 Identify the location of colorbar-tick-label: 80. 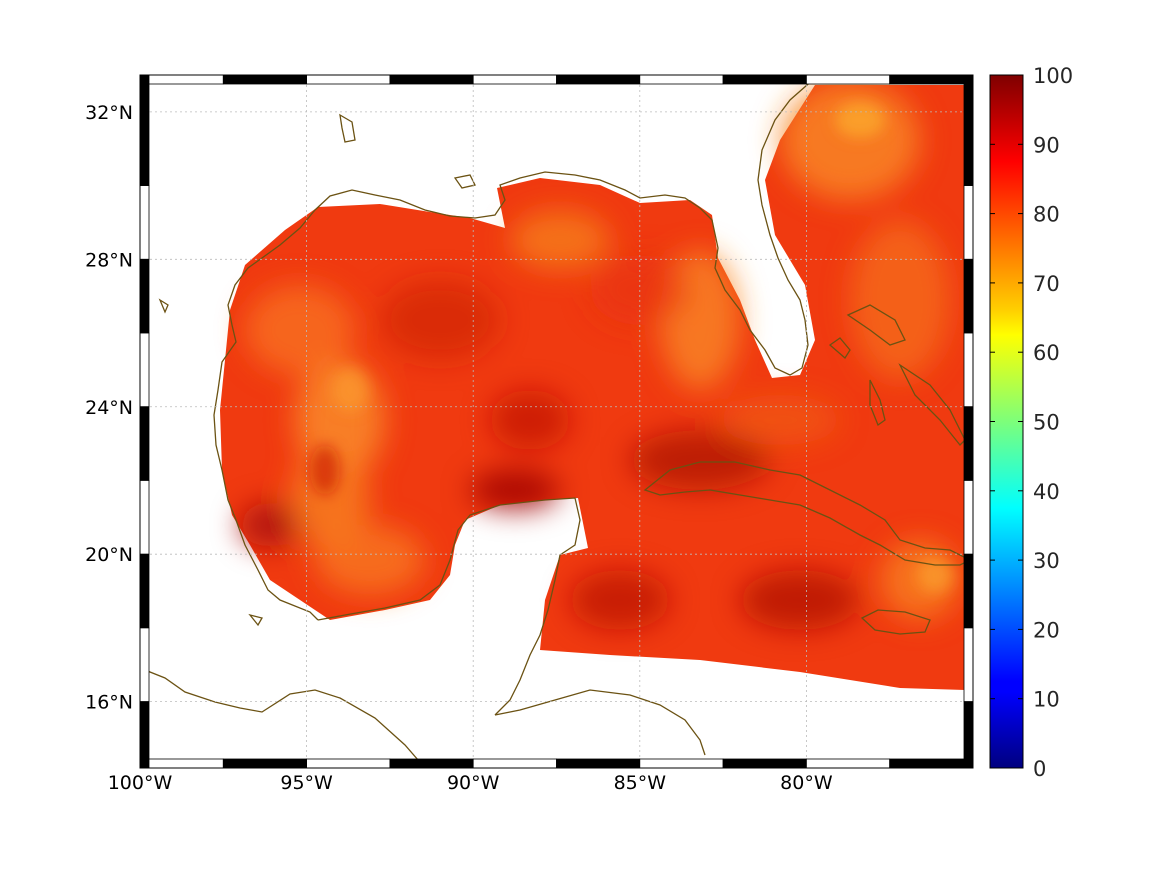
(1046, 215).